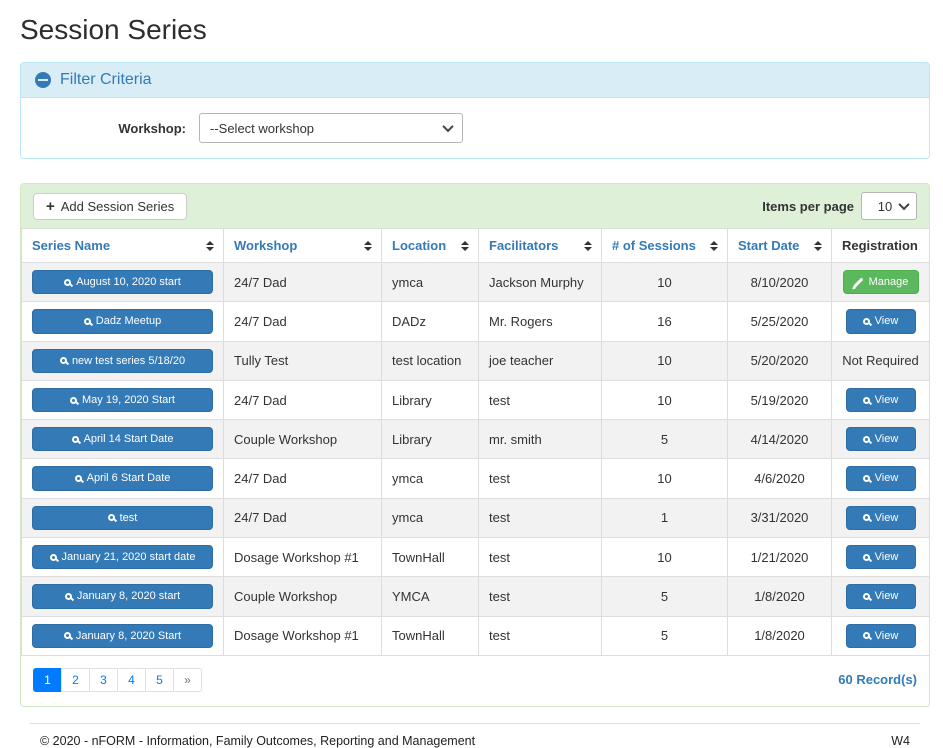 This screenshot has height=748, width=943. I want to click on manage-button: Manage, so click(880, 282).